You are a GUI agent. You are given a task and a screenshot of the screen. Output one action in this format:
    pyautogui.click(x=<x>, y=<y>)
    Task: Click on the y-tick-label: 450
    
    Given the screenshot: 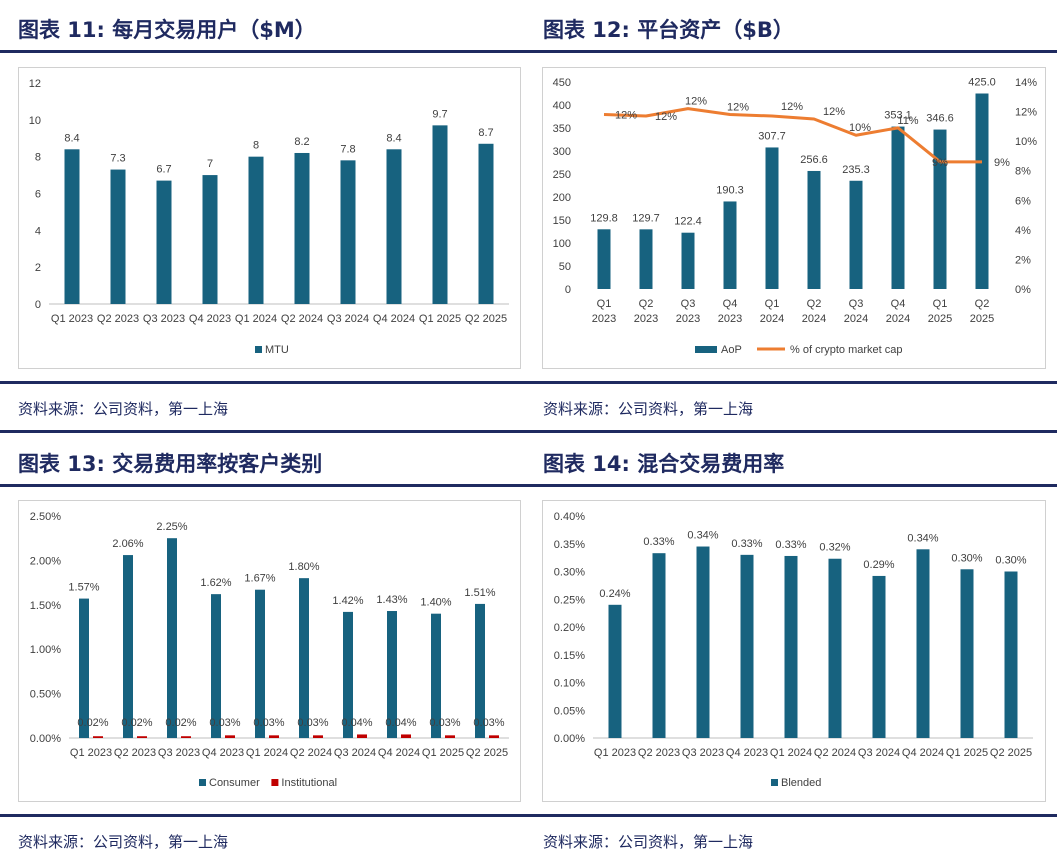 What is the action you would take?
    pyautogui.click(x=562, y=83)
    